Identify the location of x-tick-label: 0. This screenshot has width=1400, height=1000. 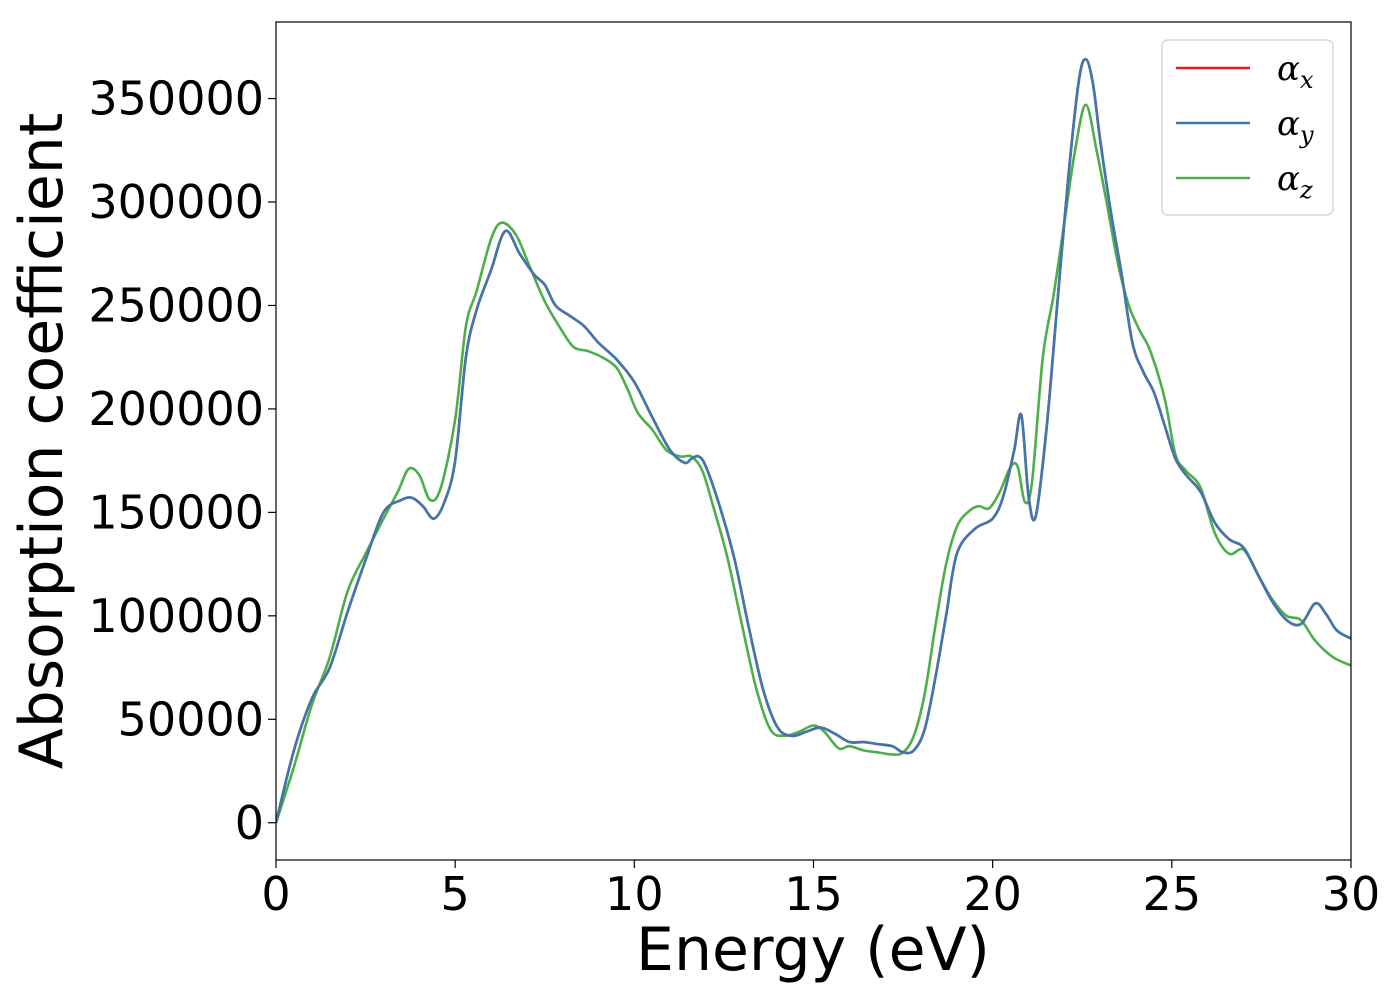
(275, 894).